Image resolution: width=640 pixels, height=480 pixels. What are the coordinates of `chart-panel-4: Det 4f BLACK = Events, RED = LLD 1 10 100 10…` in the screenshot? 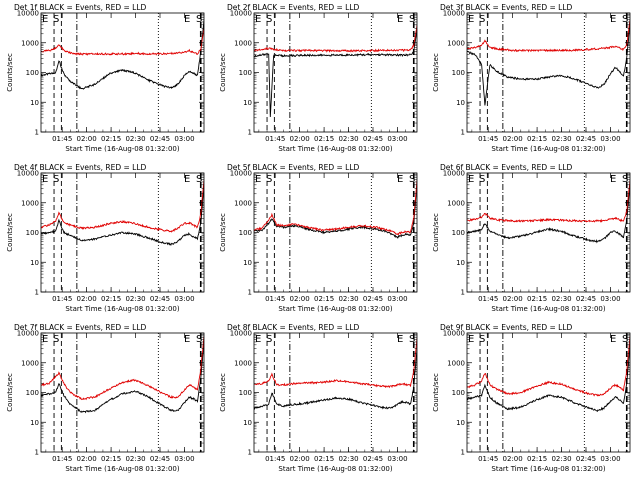 It's located at (105, 238).